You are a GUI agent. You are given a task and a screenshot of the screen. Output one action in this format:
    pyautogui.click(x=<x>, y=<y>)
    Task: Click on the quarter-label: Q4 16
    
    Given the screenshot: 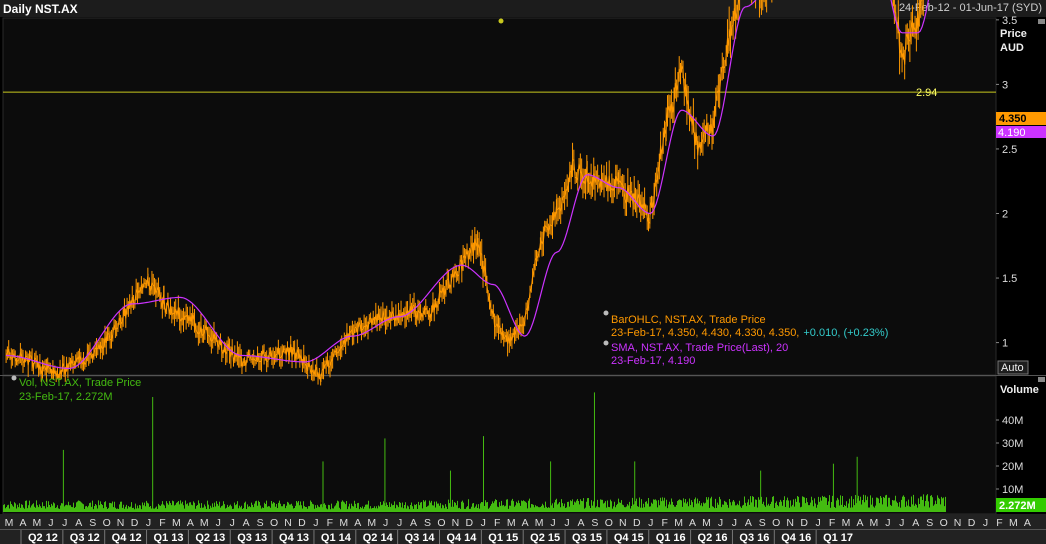 What is the action you would take?
    pyautogui.click(x=796, y=538)
    